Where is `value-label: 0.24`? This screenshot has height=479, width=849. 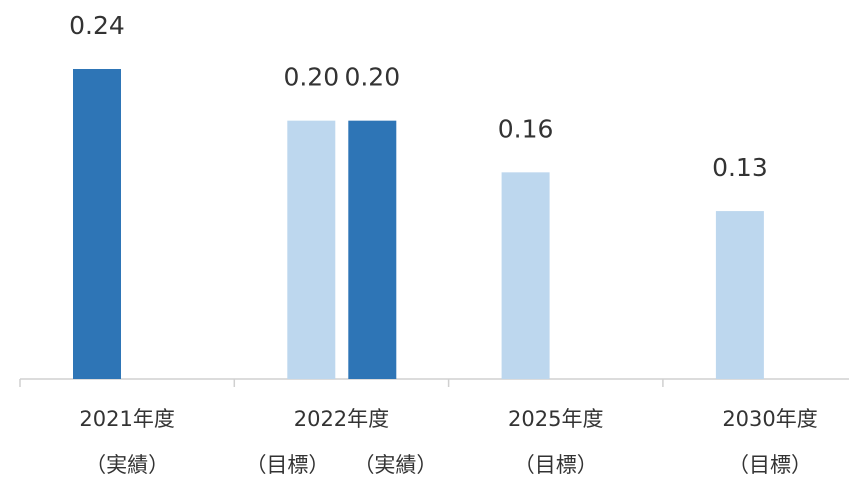 value-label: 0.24 is located at coordinates (97, 25).